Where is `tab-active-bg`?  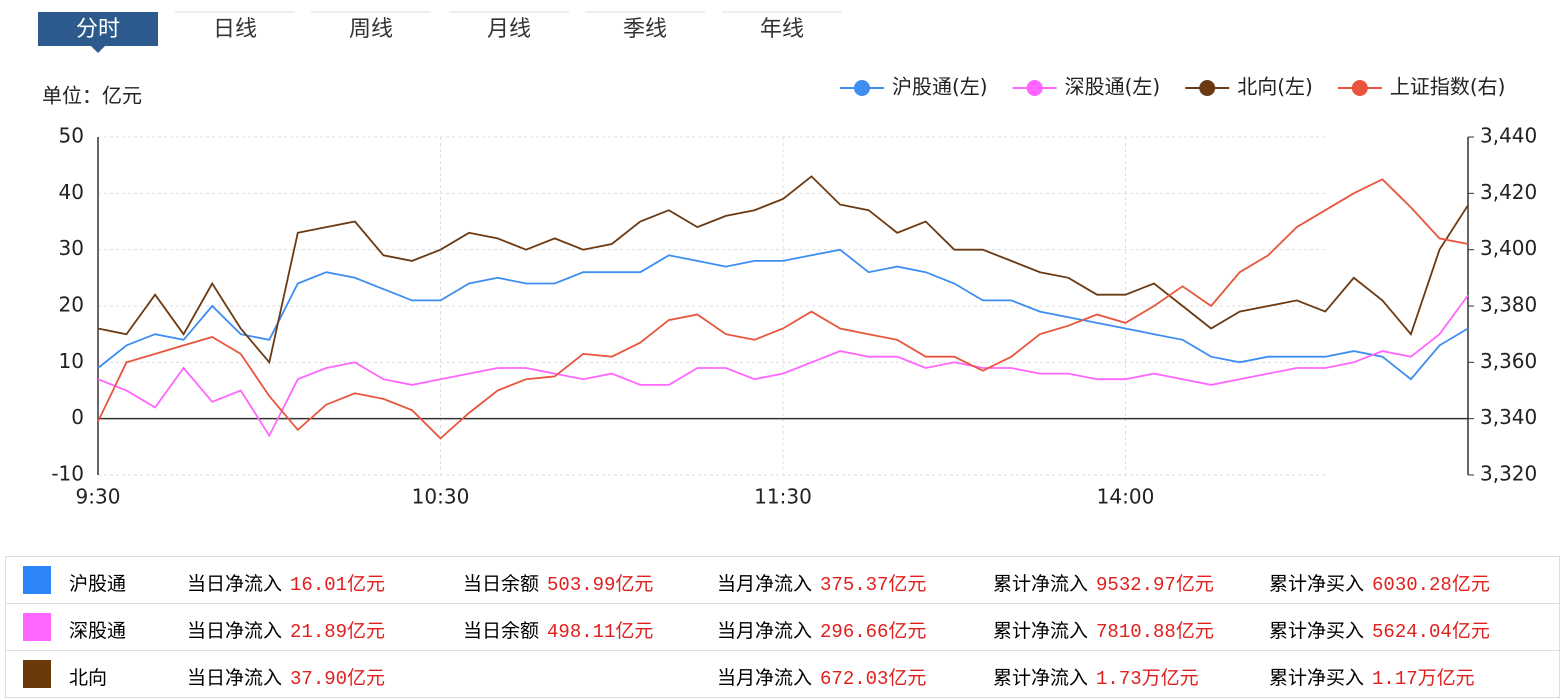
tab-active-bg is located at coordinates (98, 29).